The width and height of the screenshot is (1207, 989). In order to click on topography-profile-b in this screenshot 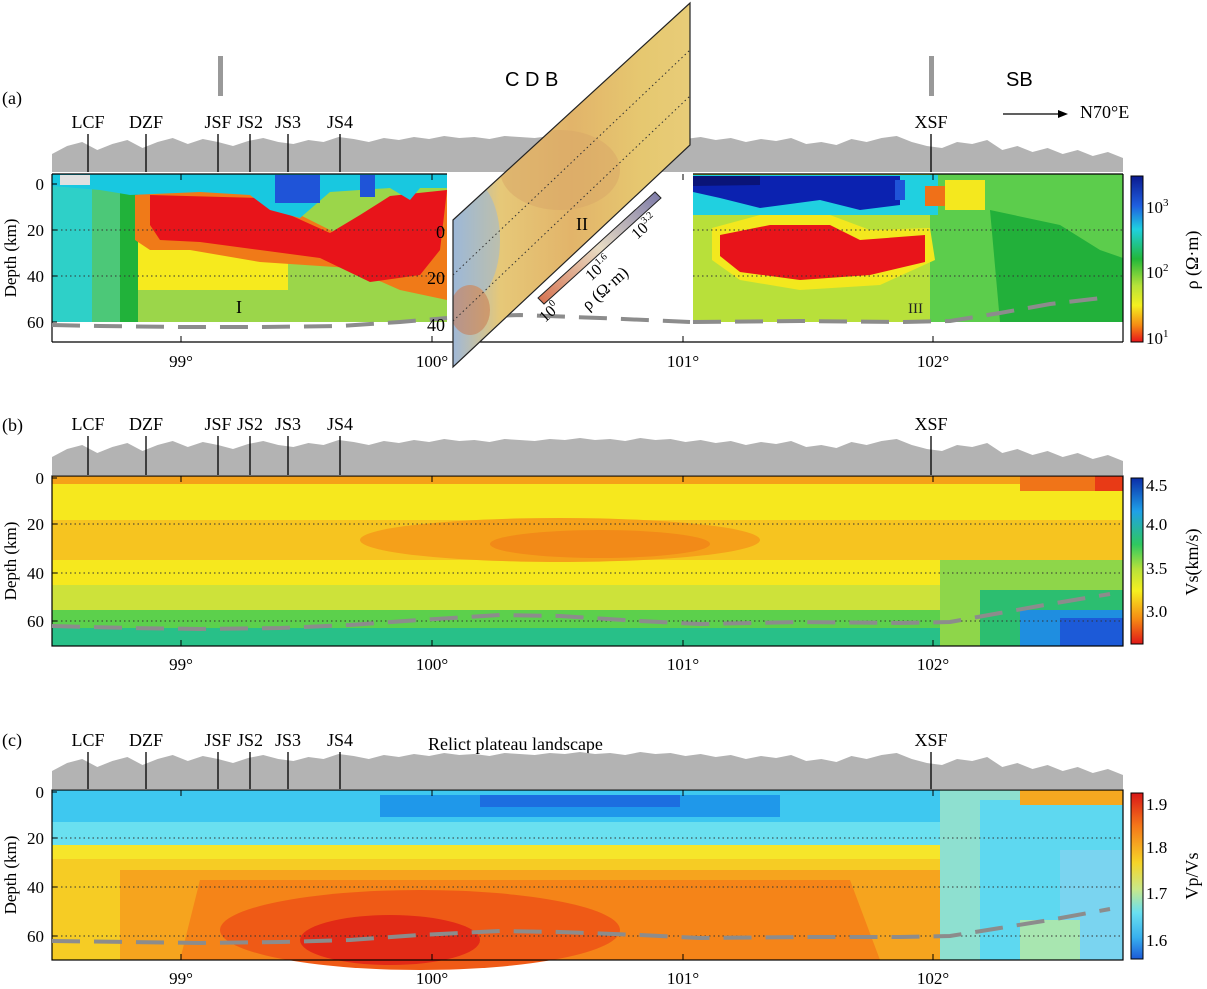, I will do `click(587, 456)`.